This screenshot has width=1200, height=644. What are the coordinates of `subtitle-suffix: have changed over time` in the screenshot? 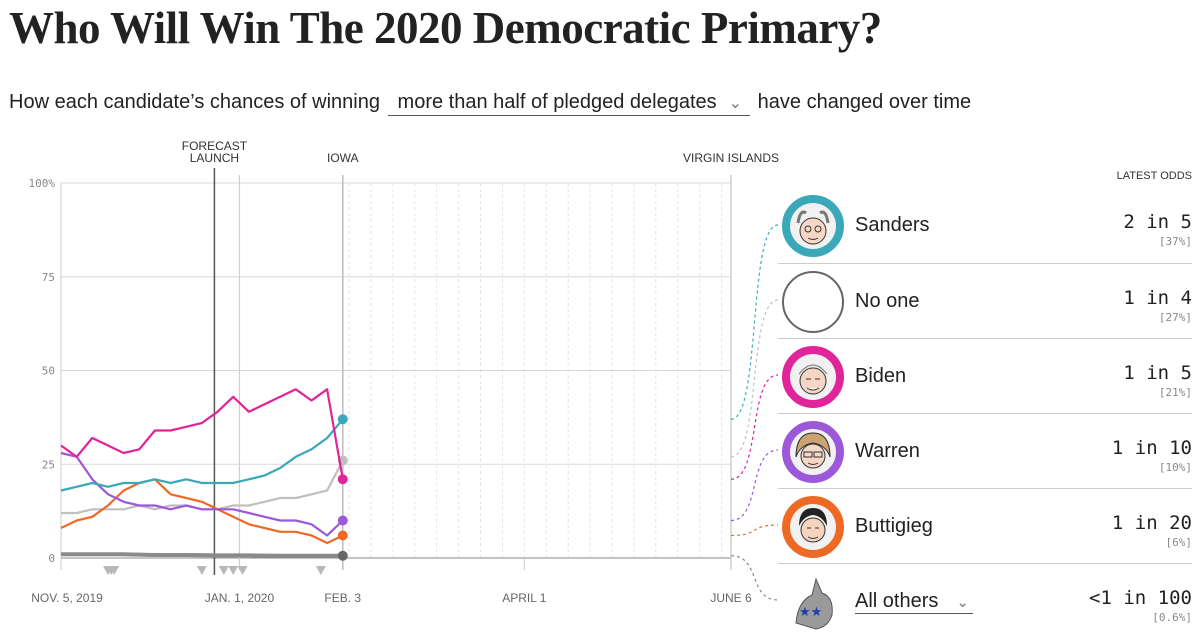 It's located at (864, 102).